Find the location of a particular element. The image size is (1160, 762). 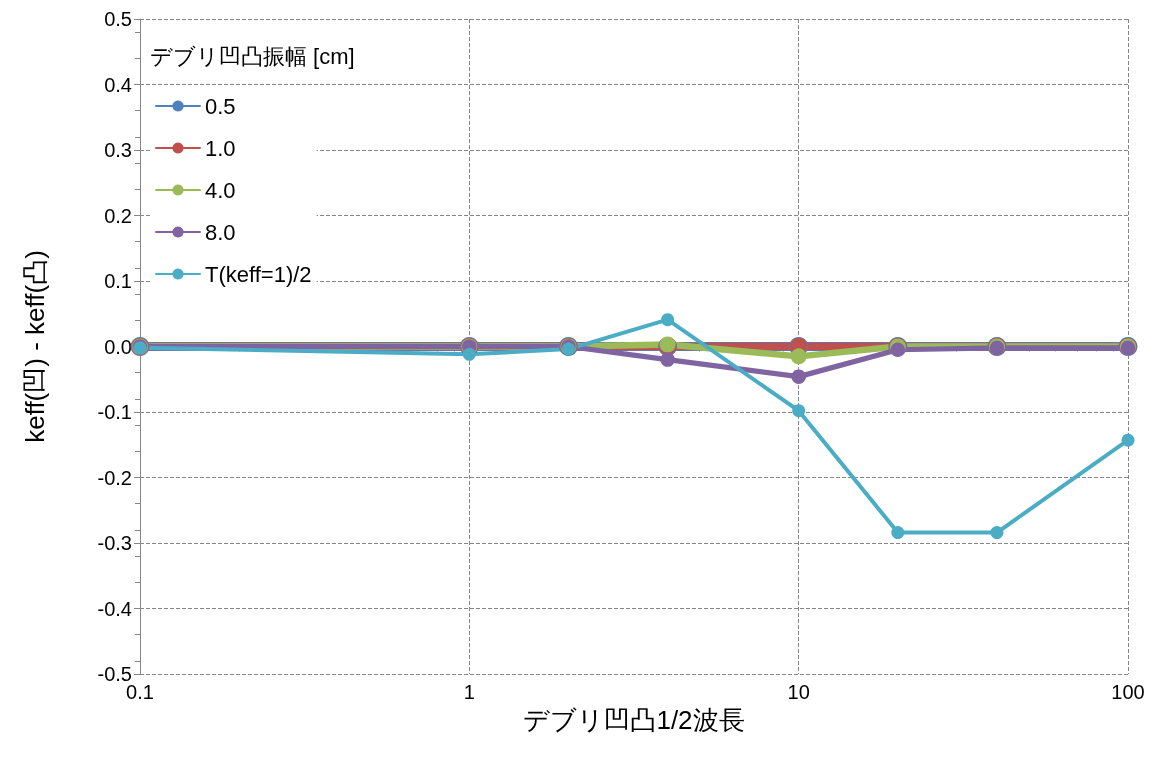

legend-label: 1.0 is located at coordinates (220, 148).